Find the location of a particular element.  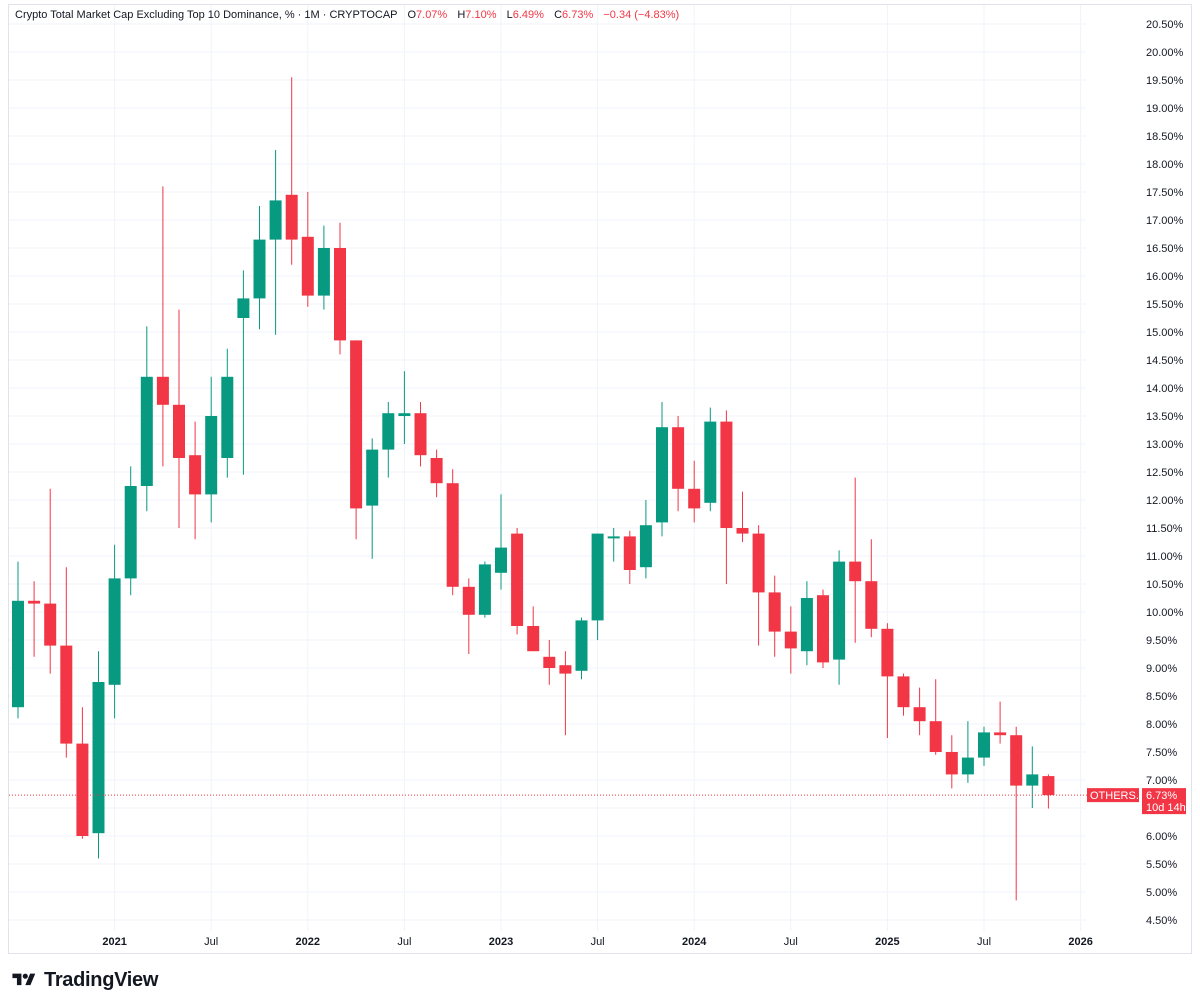

x-tick-label: 2025 is located at coordinates (887, 942).